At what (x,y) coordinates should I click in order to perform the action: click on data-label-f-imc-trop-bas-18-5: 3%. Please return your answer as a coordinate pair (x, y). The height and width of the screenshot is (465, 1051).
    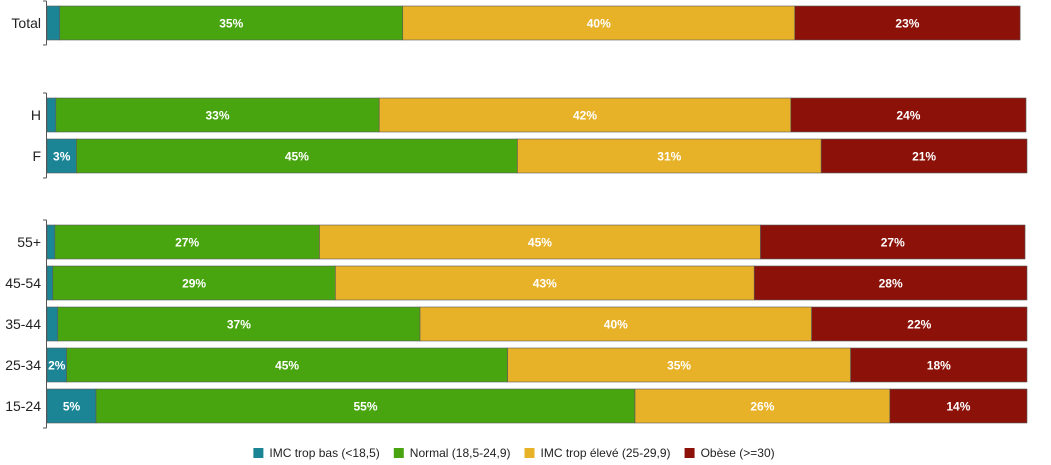
    Looking at the image, I should click on (62, 157).